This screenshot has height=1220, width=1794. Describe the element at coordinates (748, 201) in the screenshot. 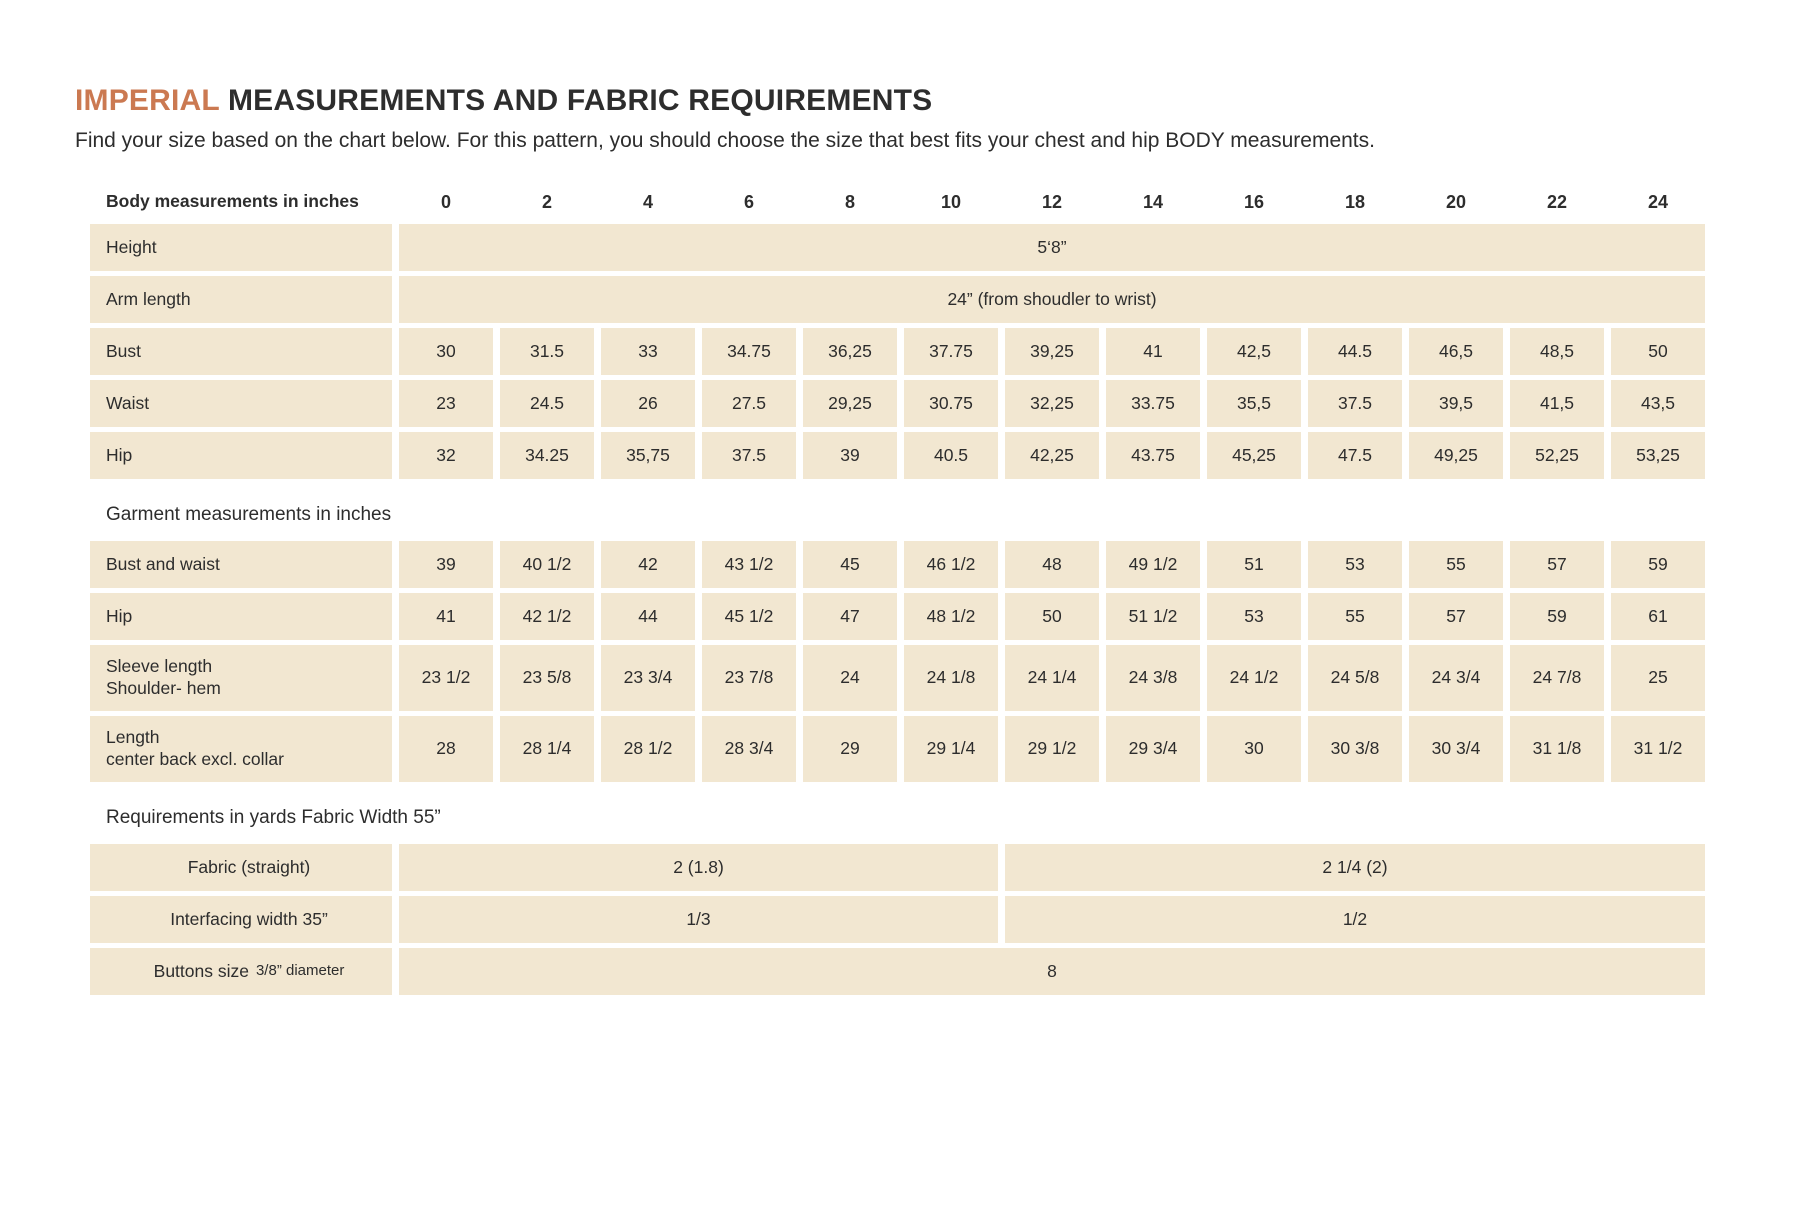

I see `size-column-header-6: 6` at that location.